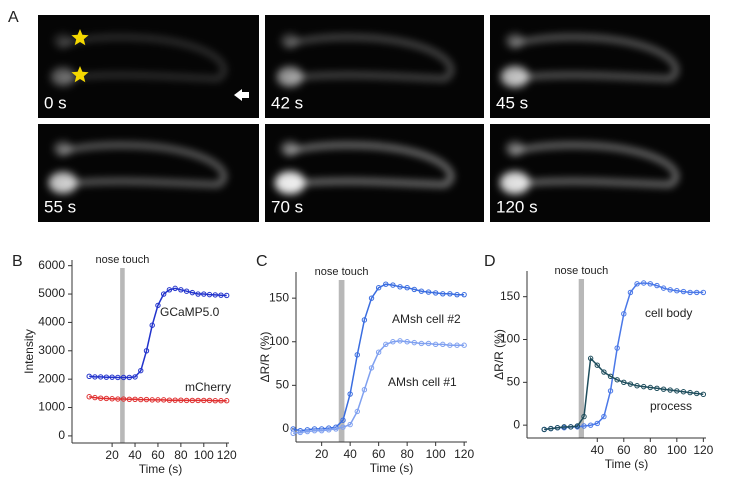 The image size is (732, 481). What do you see at coordinates (181, 455) in the screenshot?
I see `x-tick-label: 80` at bounding box center [181, 455].